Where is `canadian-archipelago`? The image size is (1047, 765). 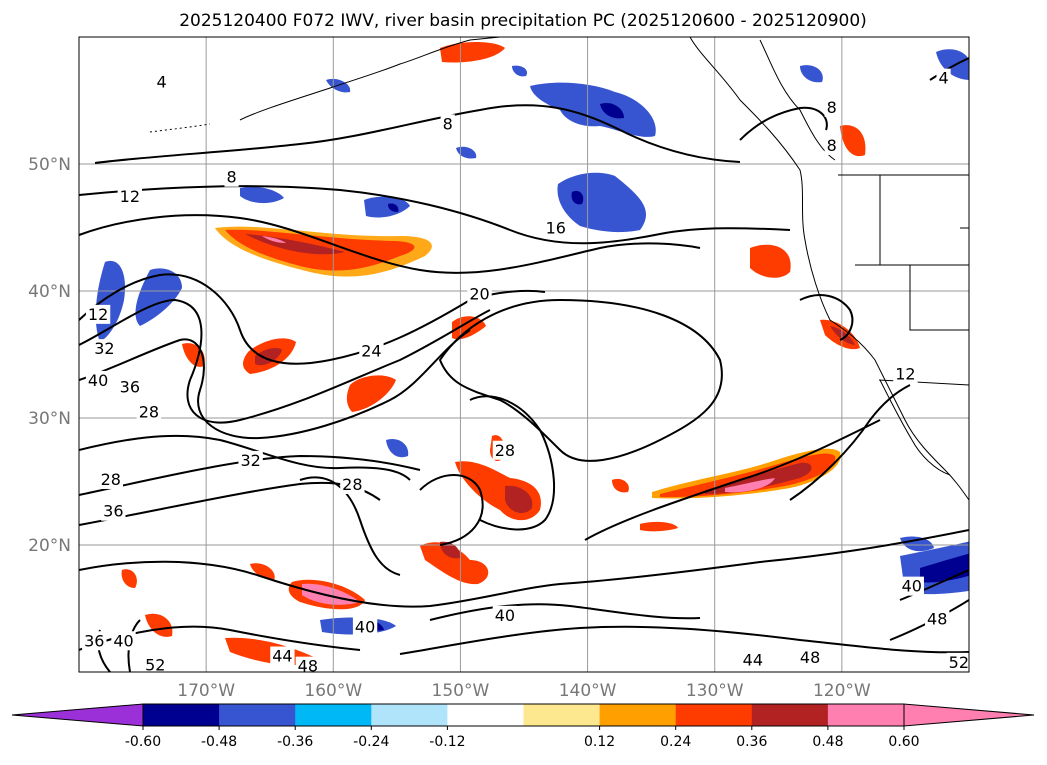 canadian-archipelago is located at coordinates (797, 100).